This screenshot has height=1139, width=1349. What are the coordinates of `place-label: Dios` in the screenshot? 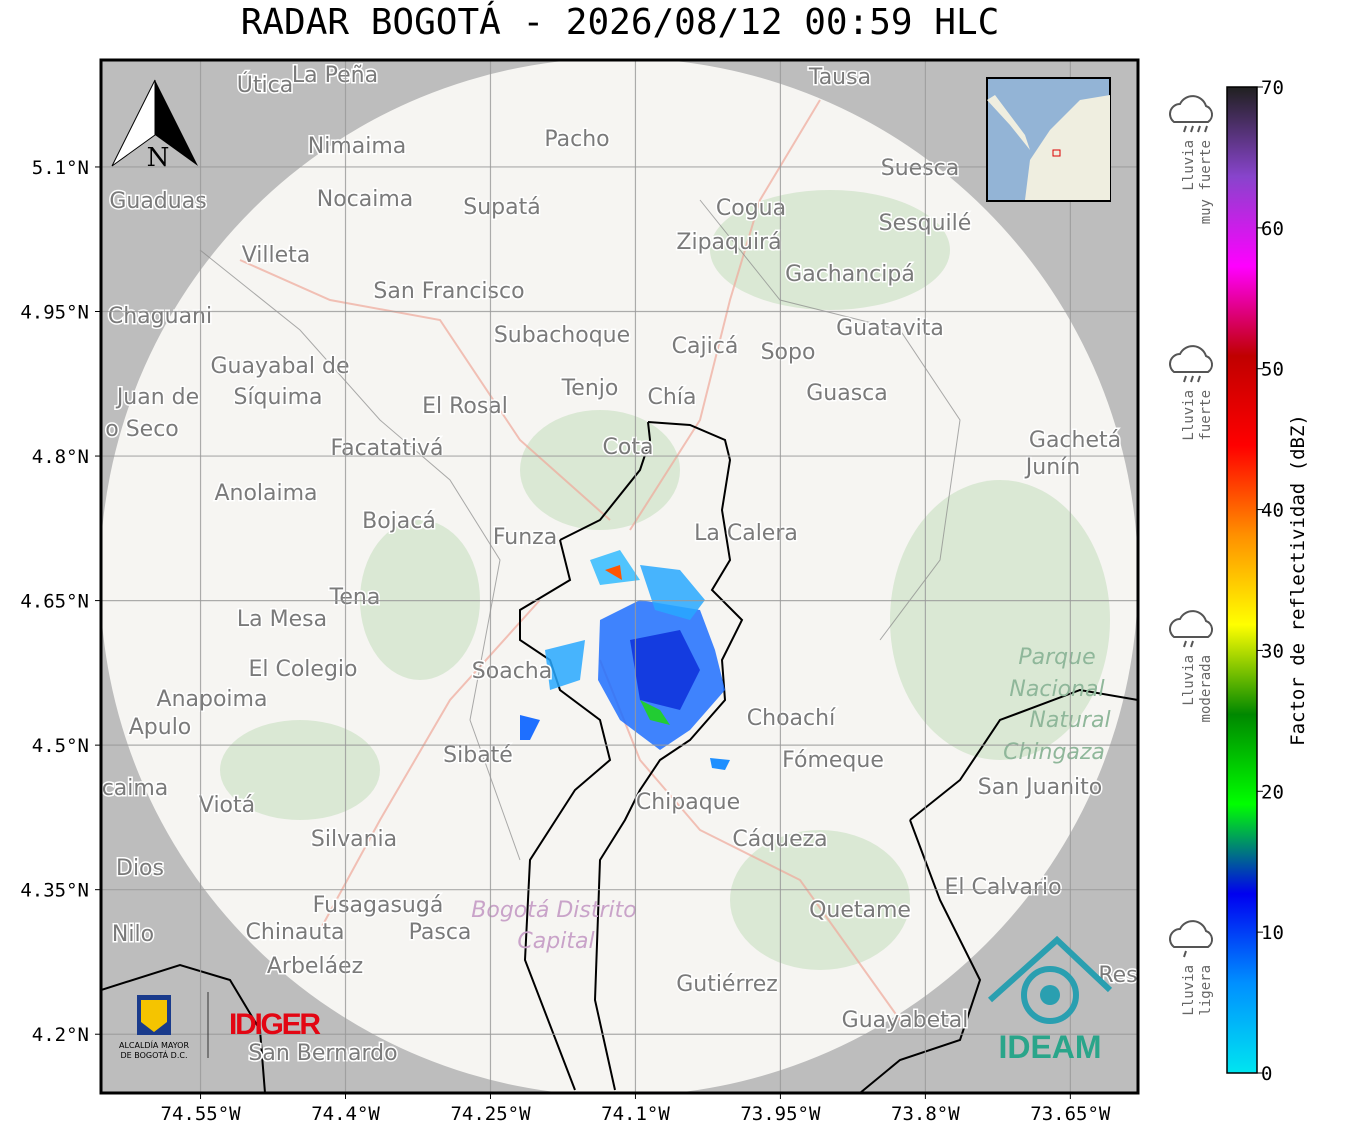 It's located at (140, 868).